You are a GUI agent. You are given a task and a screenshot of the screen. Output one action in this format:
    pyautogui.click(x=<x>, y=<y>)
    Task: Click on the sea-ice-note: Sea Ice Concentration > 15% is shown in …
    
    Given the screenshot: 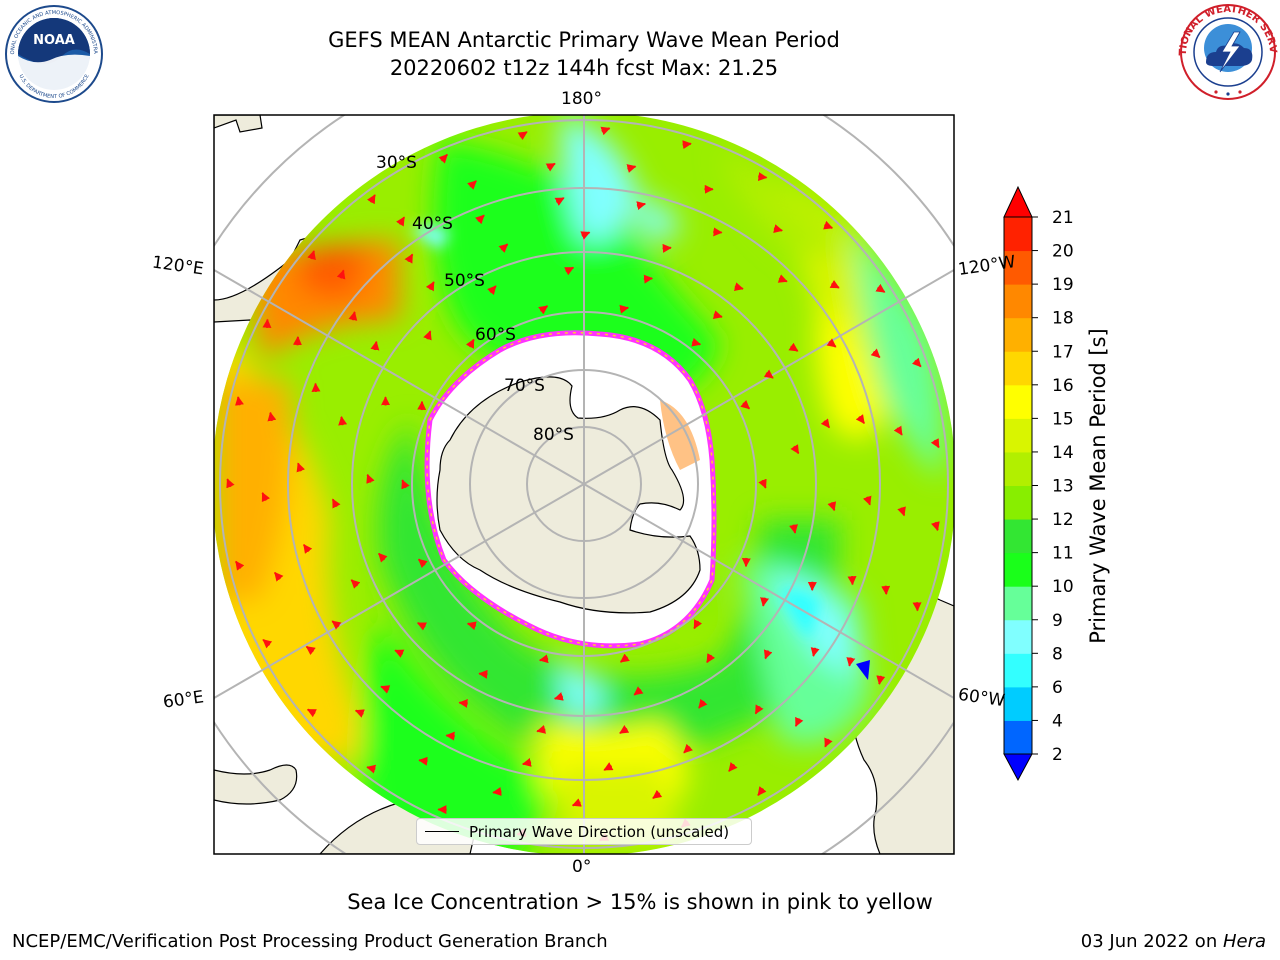 What is the action you would take?
    pyautogui.click(x=640, y=902)
    